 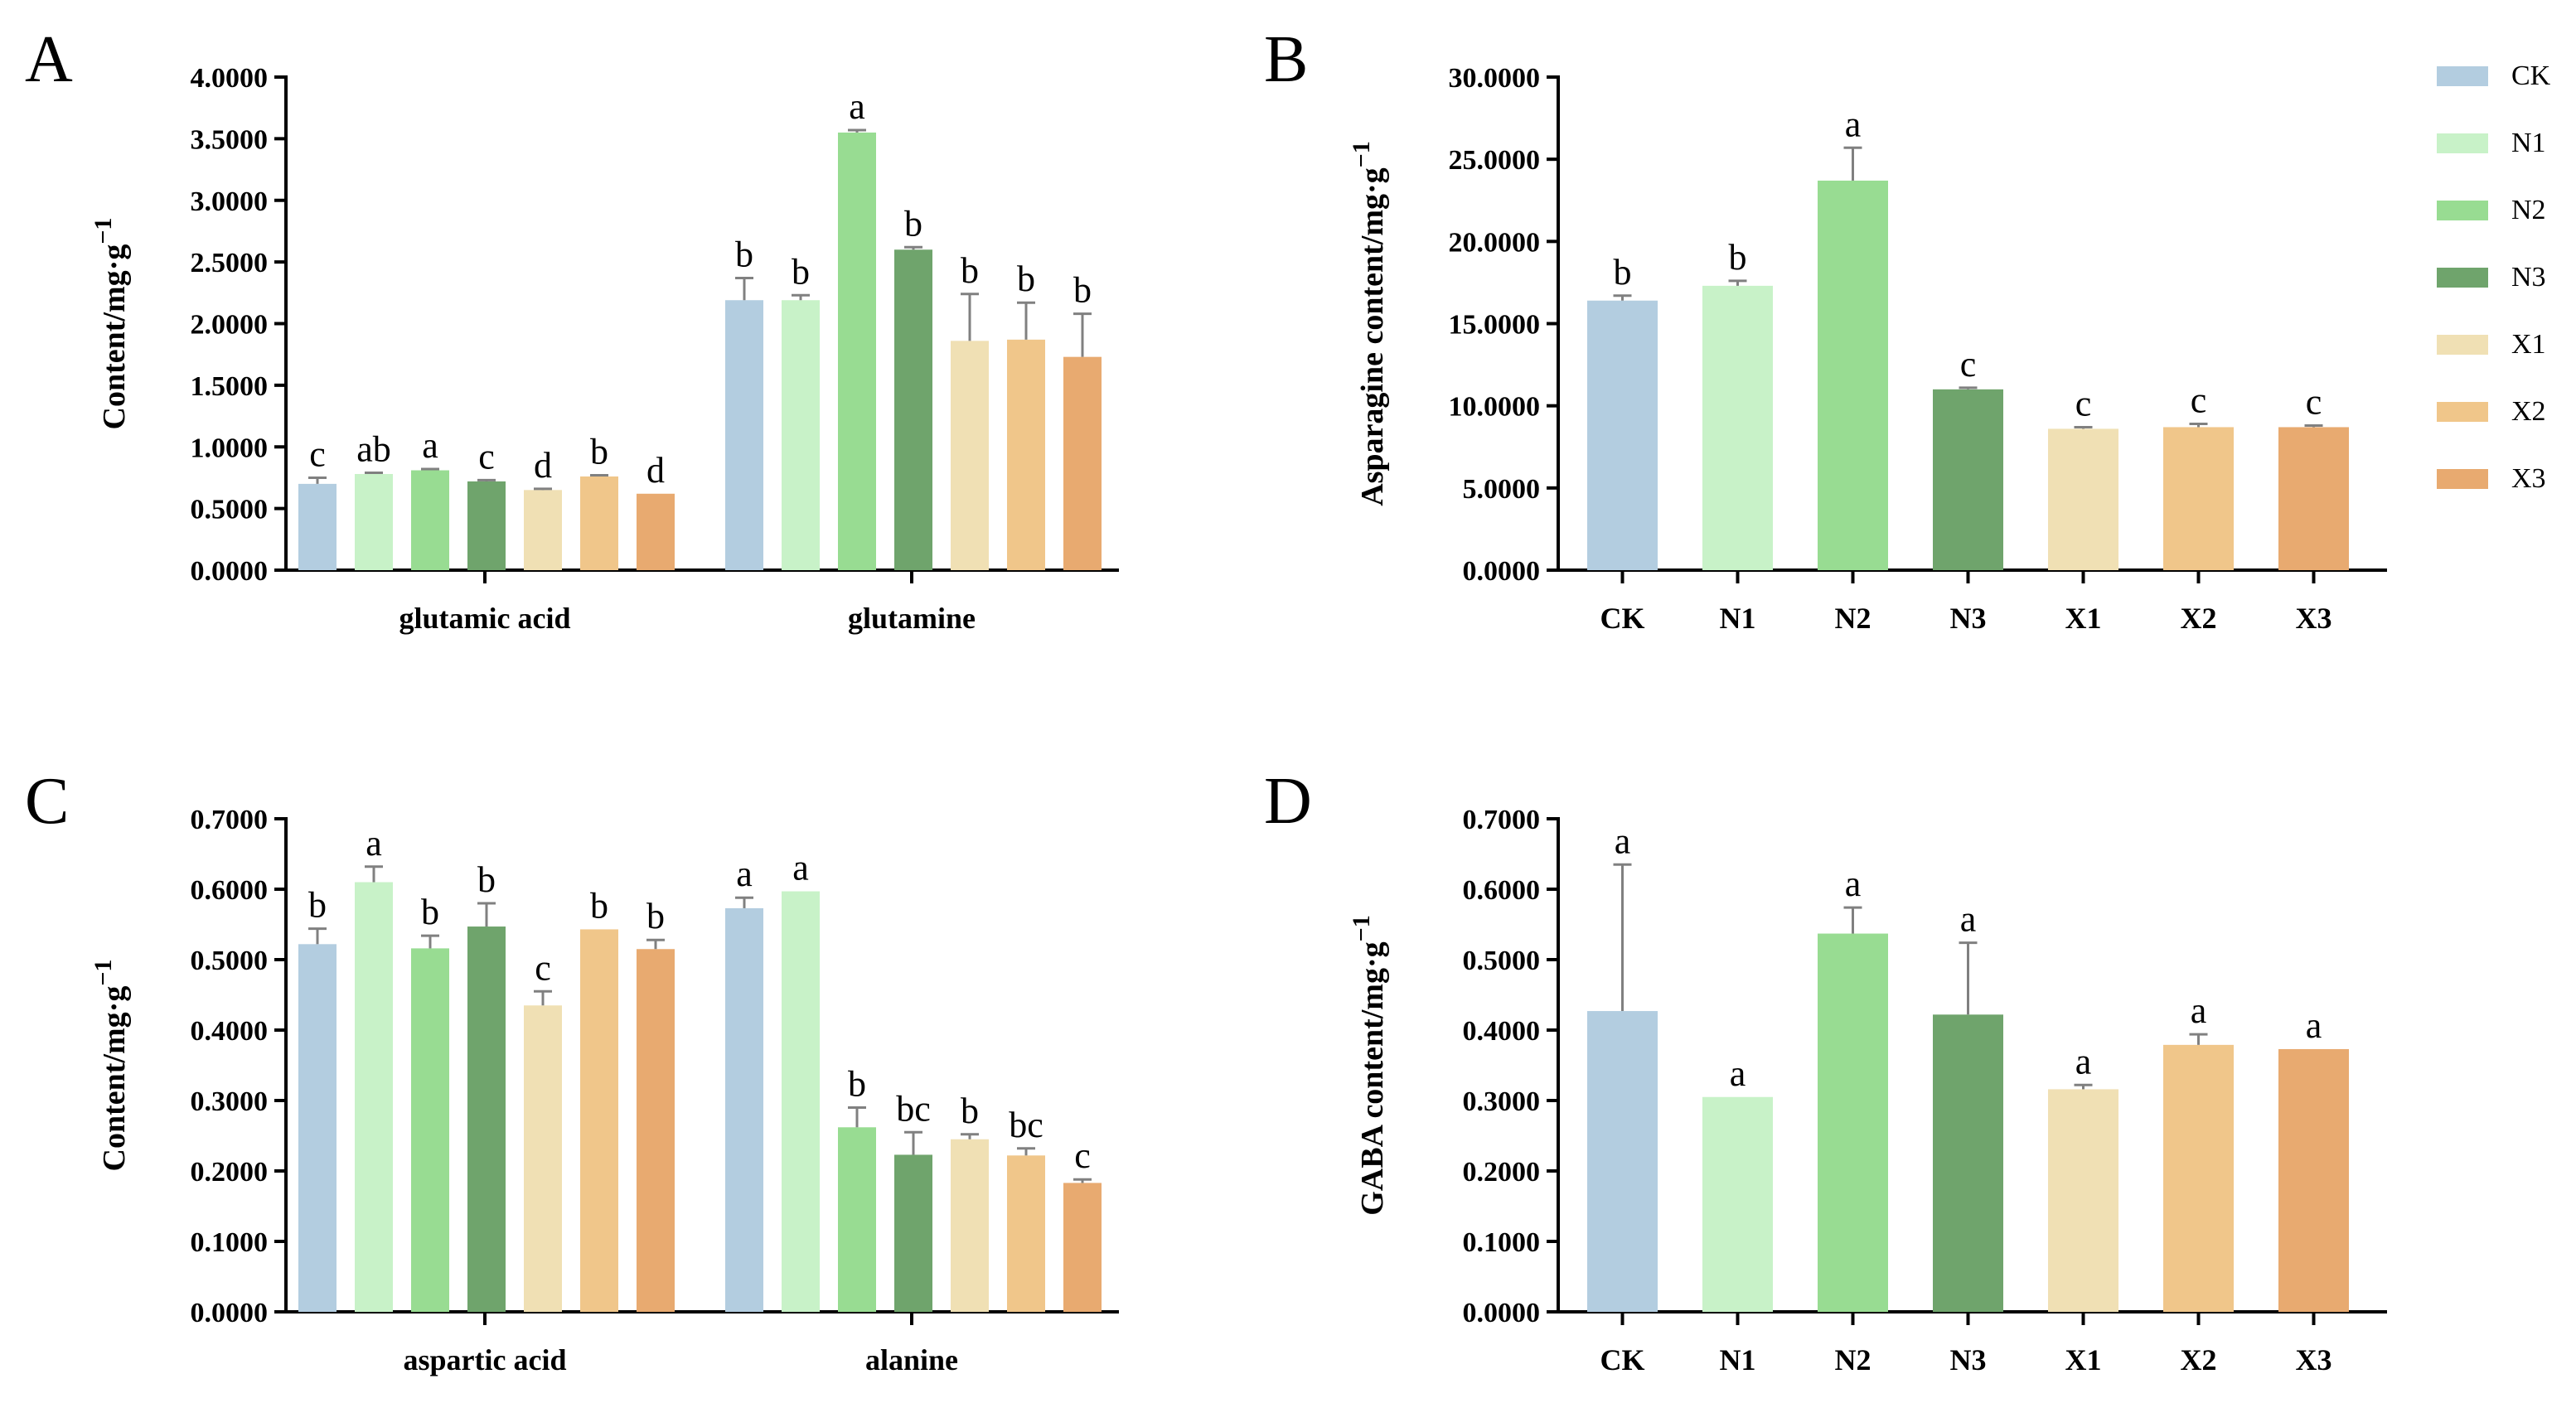 What do you see at coordinates (2314, 618) in the screenshot?
I see `x-category-label: X3` at bounding box center [2314, 618].